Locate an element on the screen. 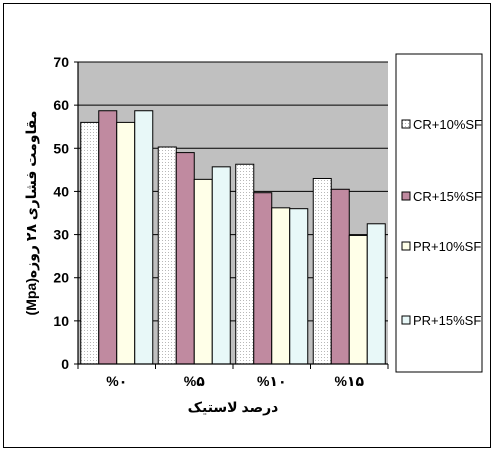  y-tick-label: 70 is located at coordinates (61, 62).